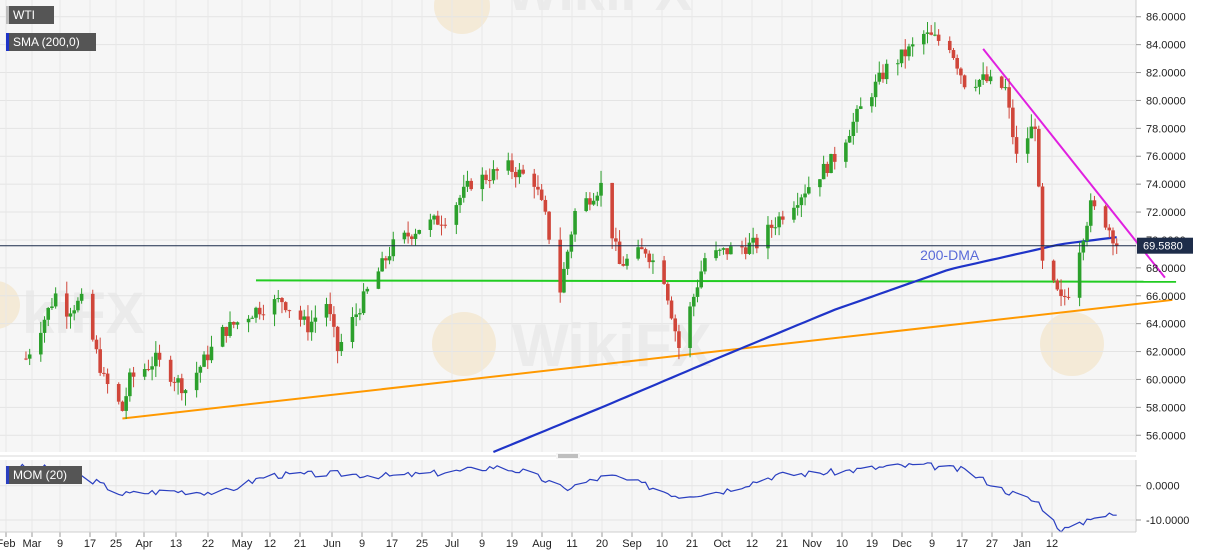 The height and width of the screenshot is (560, 1207). Describe the element at coordinates (950, 255) in the screenshot. I see `dma-annotation: 200-DMA` at that location.